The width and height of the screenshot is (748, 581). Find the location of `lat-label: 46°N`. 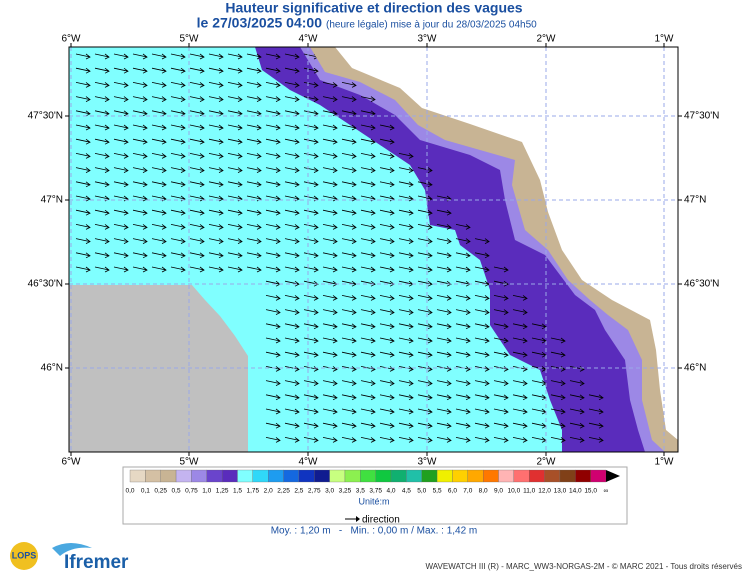

lat-label: 46°N is located at coordinates (52, 368).